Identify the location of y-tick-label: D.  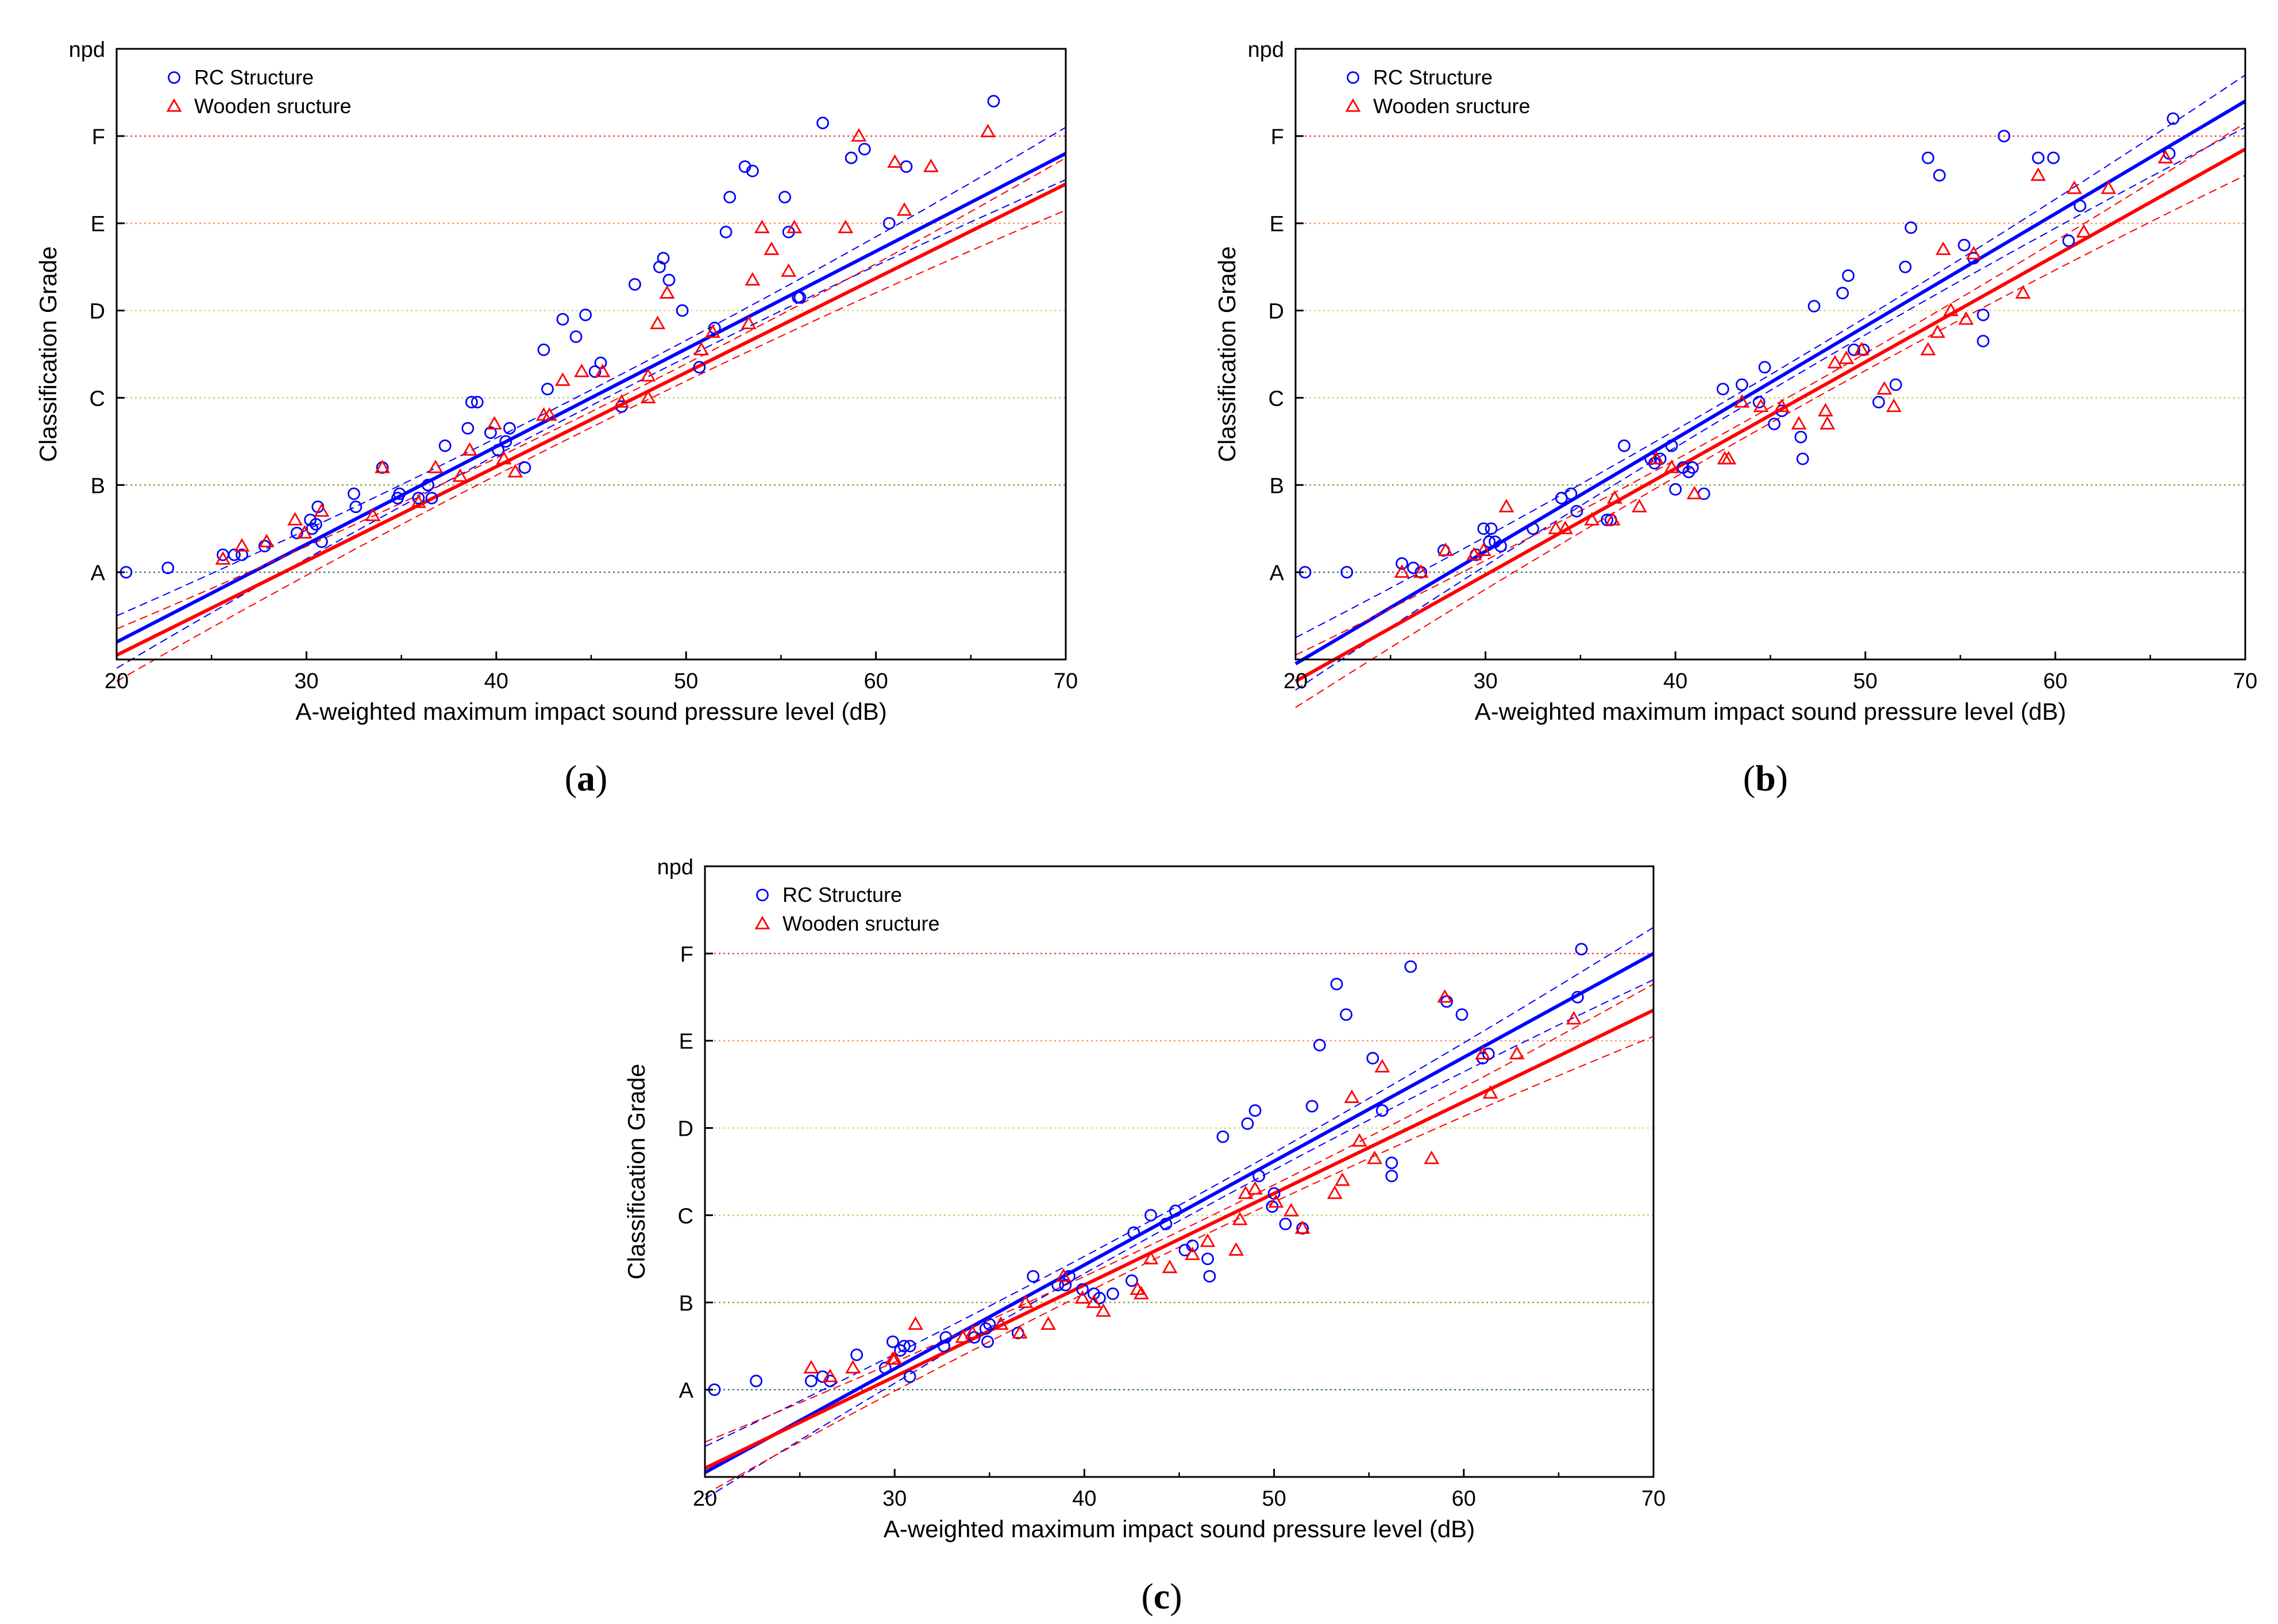
(685, 1129).